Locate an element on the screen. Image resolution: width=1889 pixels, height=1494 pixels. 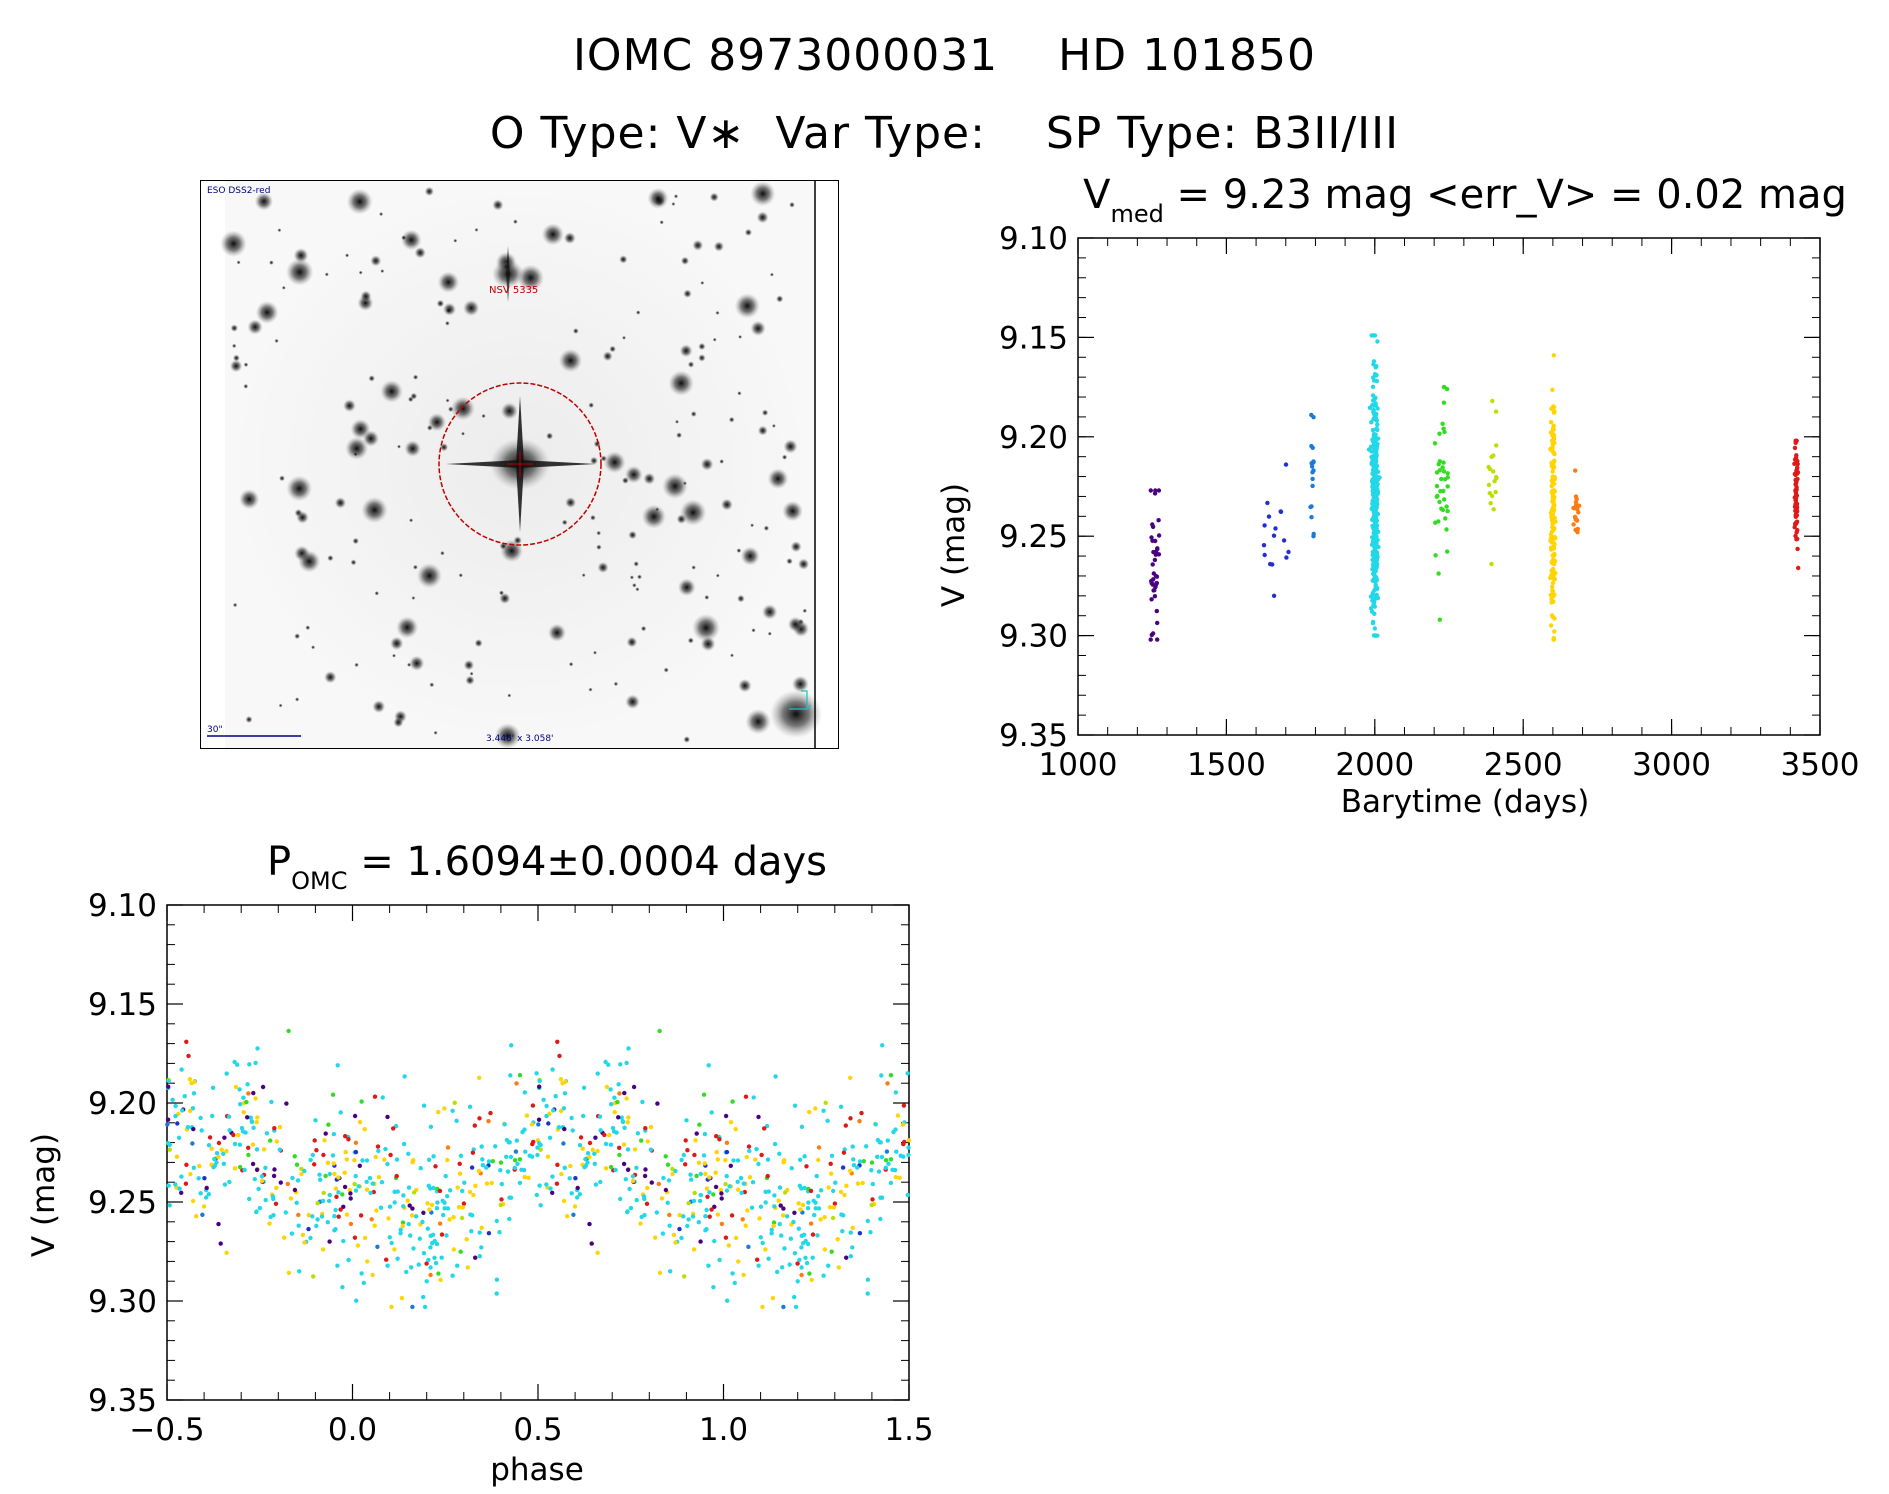
field-stars is located at coordinates (515, 464).